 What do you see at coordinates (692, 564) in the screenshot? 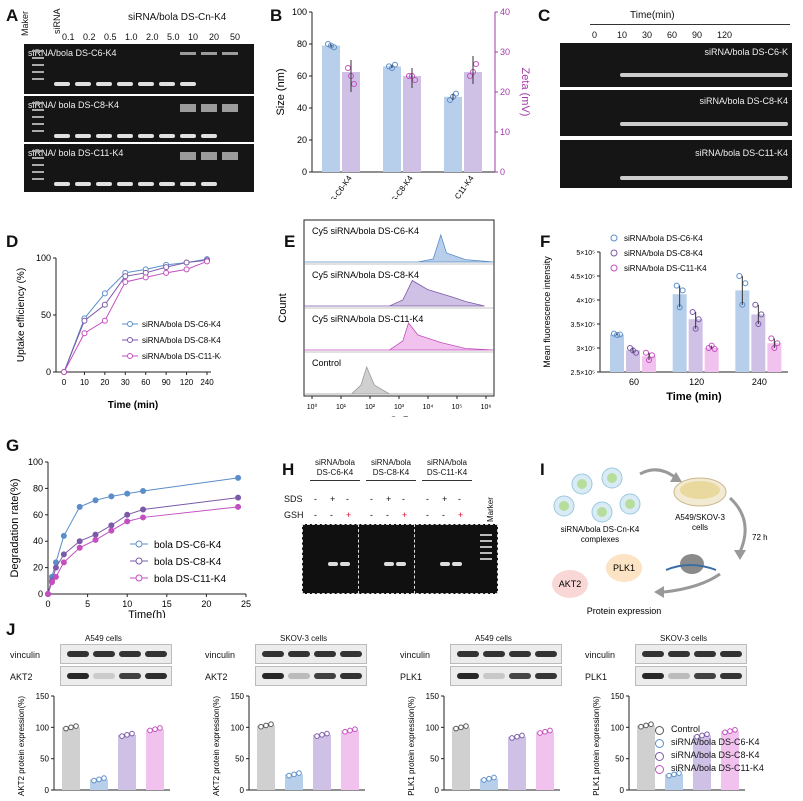
I see `ribosome` at bounding box center [692, 564].